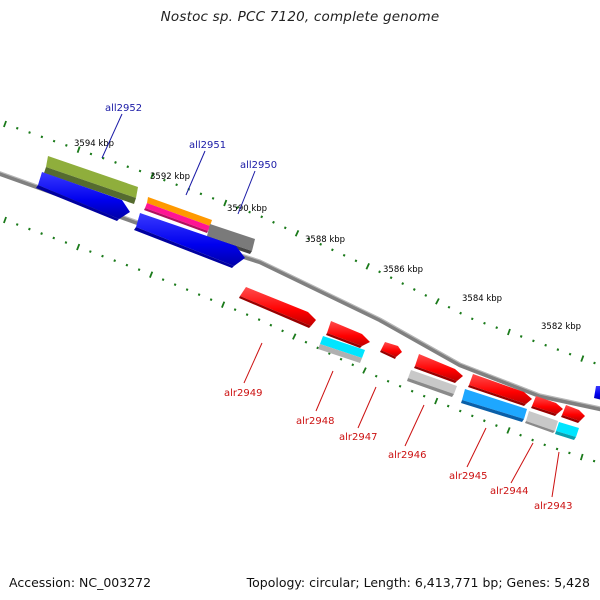 The height and width of the screenshot is (600, 600). What do you see at coordinates (432, 383) in the screenshot?
I see `gene-alr2946-feature` at bounding box center [432, 383].